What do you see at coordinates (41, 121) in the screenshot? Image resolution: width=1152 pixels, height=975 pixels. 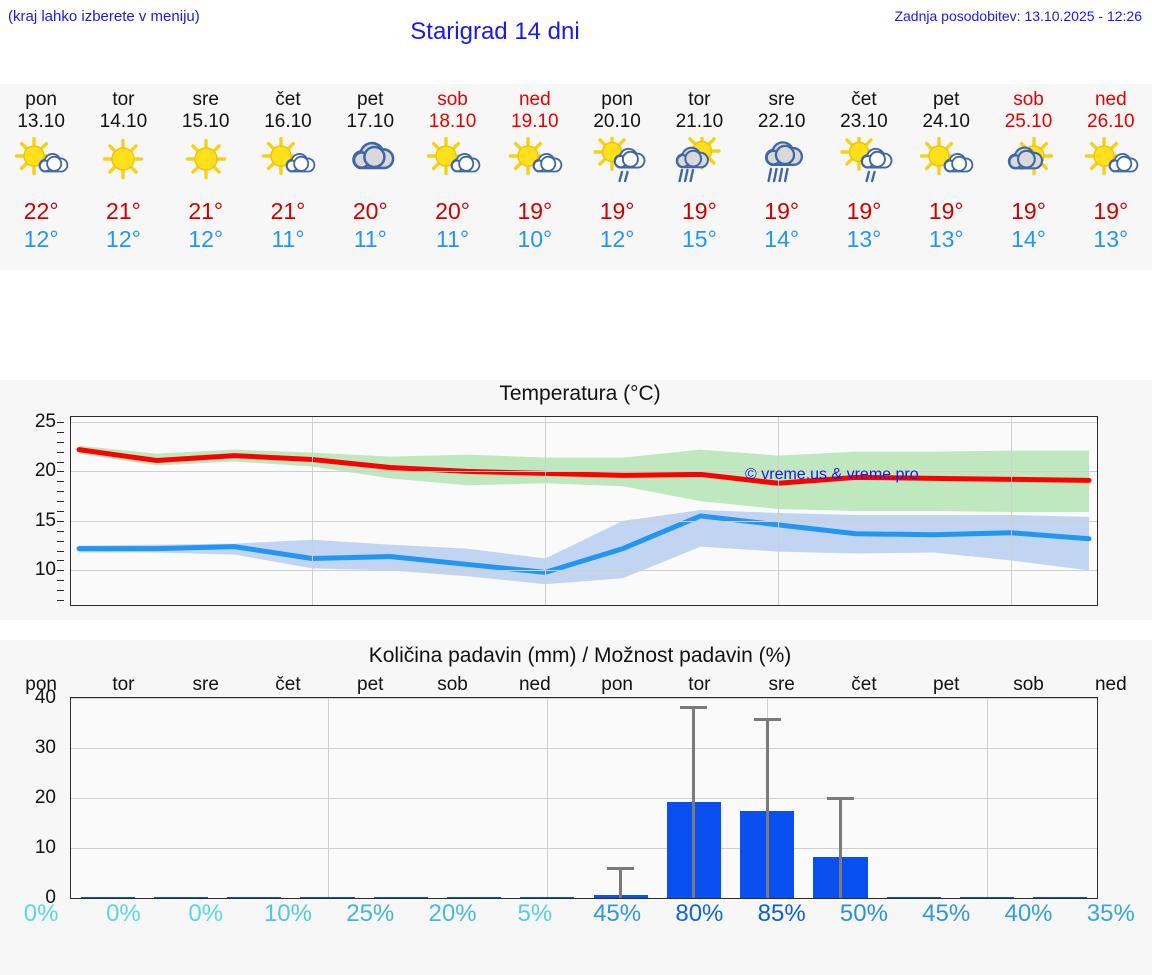 I see `day-date: 13.10` at bounding box center [41, 121].